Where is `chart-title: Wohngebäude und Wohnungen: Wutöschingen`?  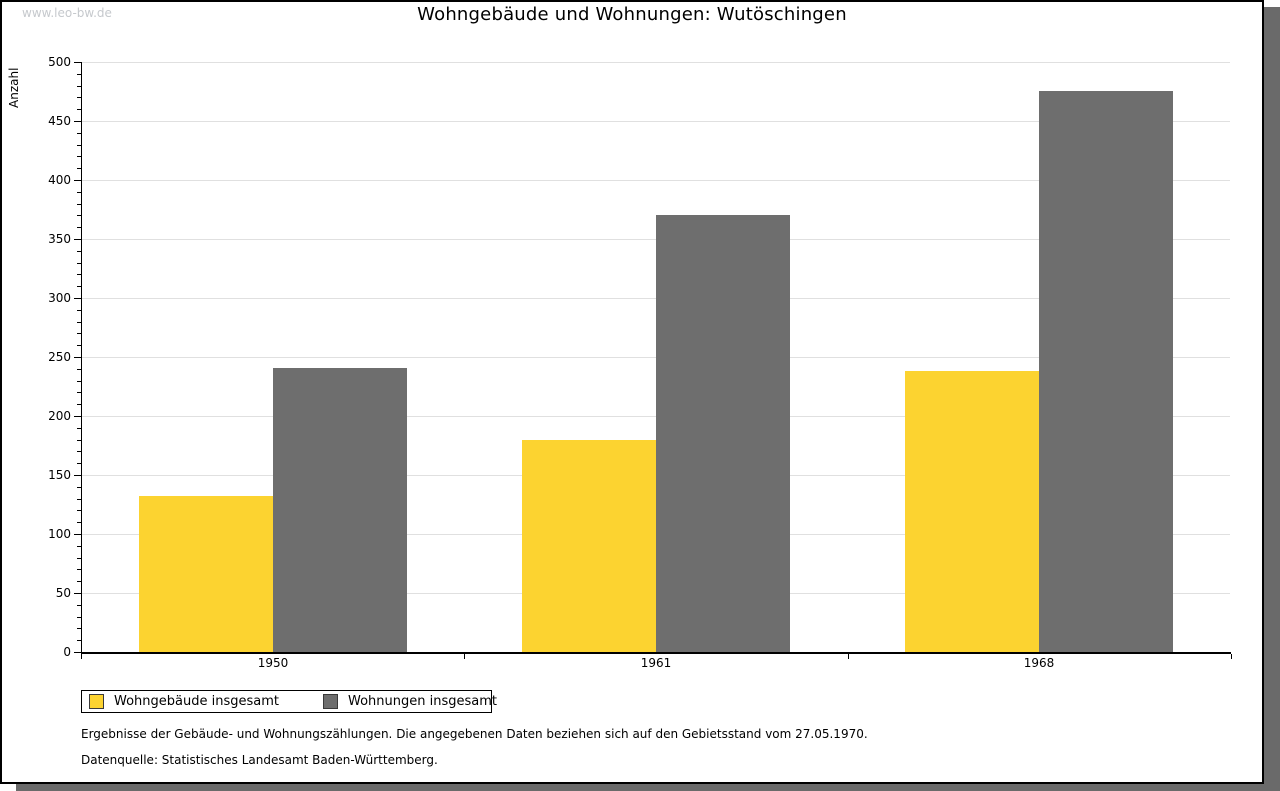
chart-title: Wohngebäude und Wohnungen: Wutöschingen is located at coordinates (632, 14).